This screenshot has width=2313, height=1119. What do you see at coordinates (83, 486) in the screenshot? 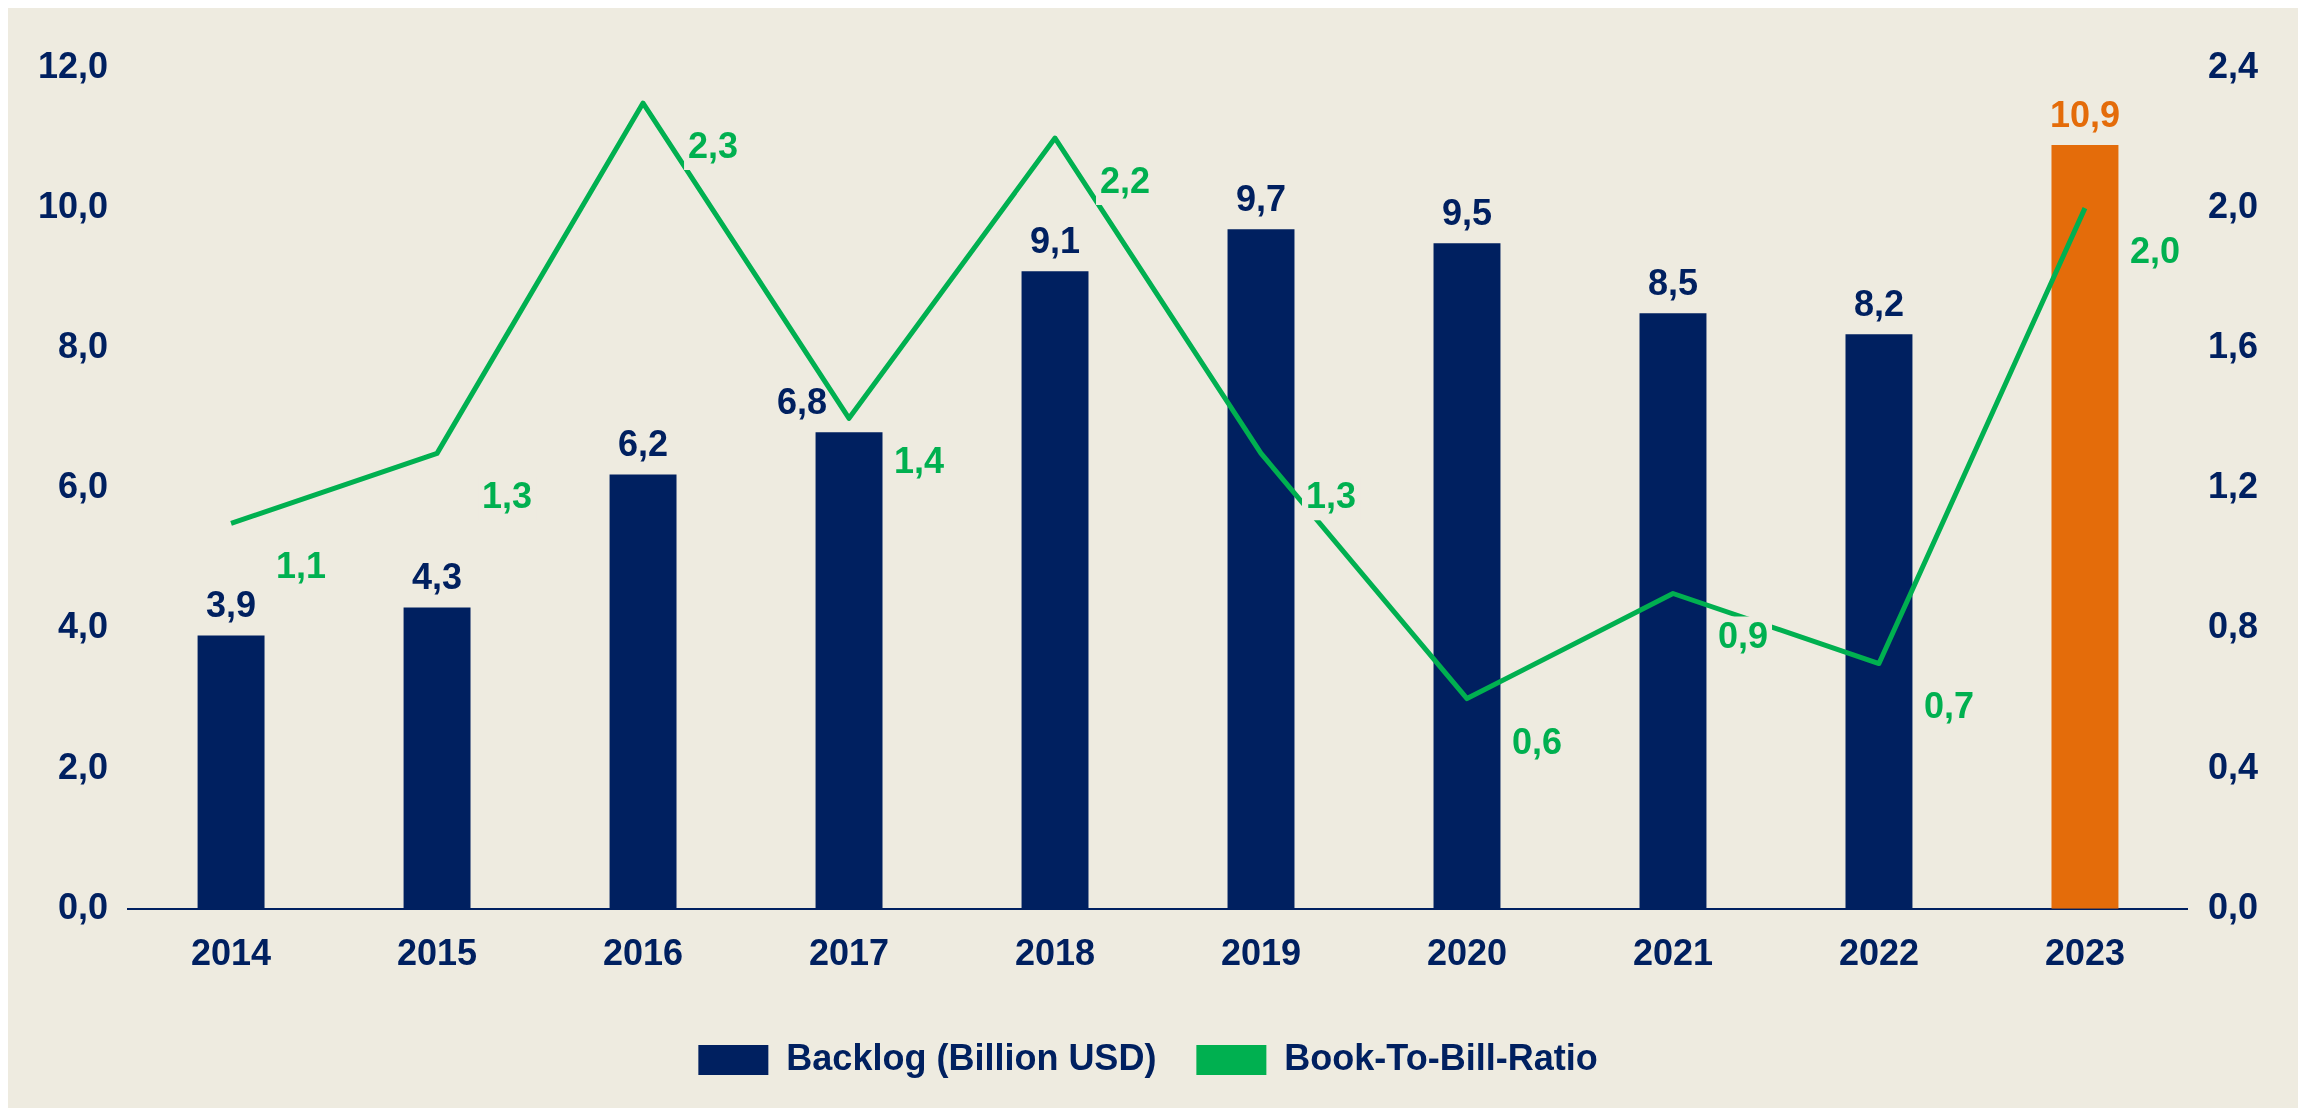
I see `y-tick-label: 6,0` at bounding box center [83, 486].